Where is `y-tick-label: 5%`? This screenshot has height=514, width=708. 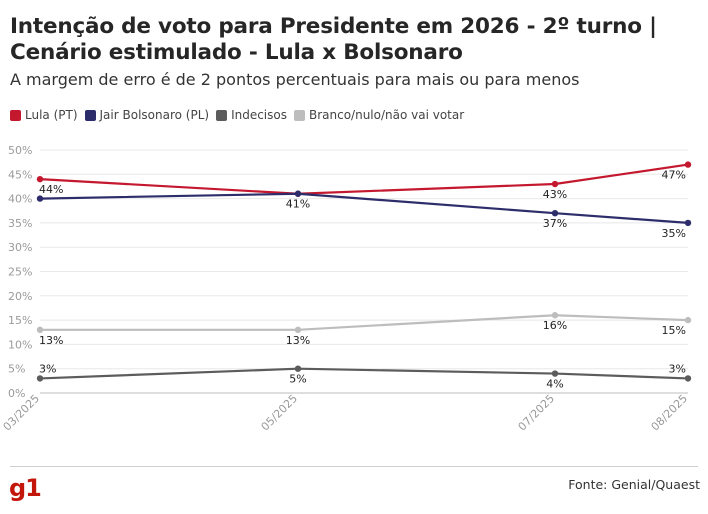 y-tick-label: 5% is located at coordinates (16, 369).